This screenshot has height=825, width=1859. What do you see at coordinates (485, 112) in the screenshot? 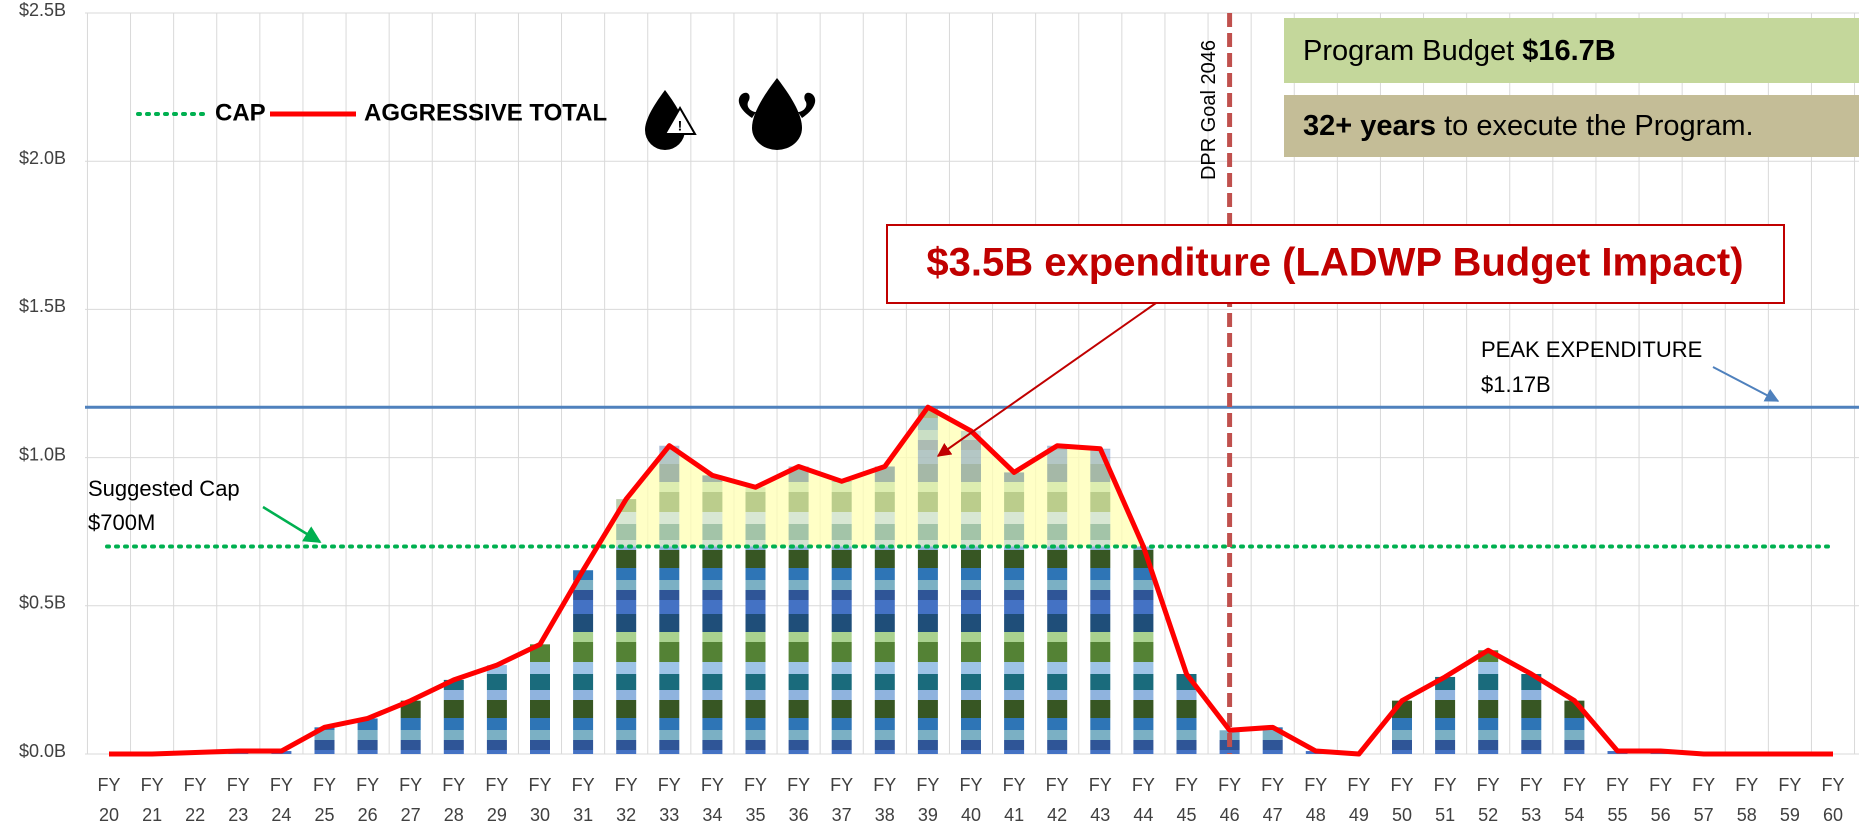
I see `legend-total-label: AGGRESSIVE TOTAL` at bounding box center [485, 112].